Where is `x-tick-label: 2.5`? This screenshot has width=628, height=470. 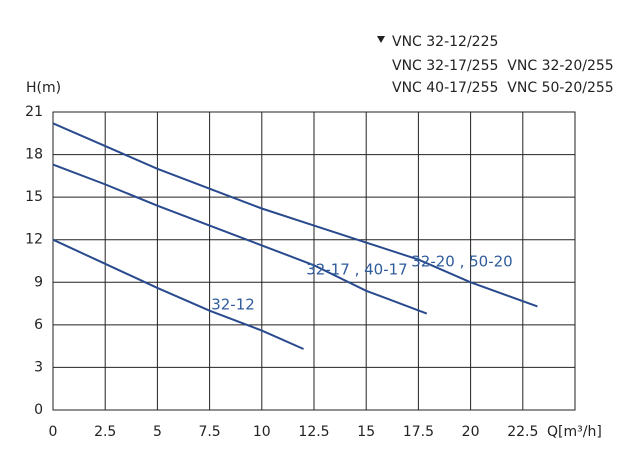 x-tick-label: 2.5 is located at coordinates (105, 432).